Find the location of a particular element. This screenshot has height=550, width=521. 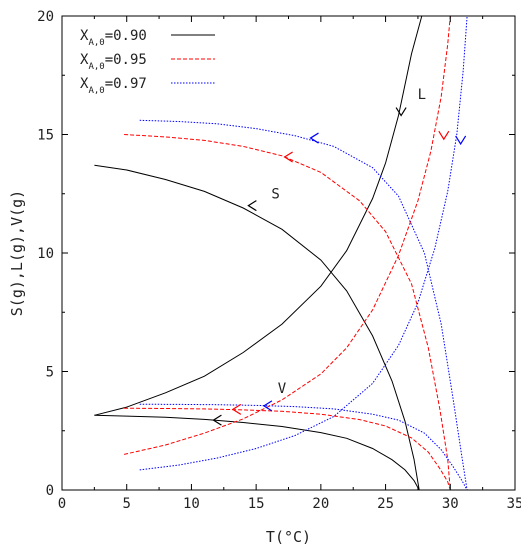

y-tick-label: 15 is located at coordinates (45, 136).